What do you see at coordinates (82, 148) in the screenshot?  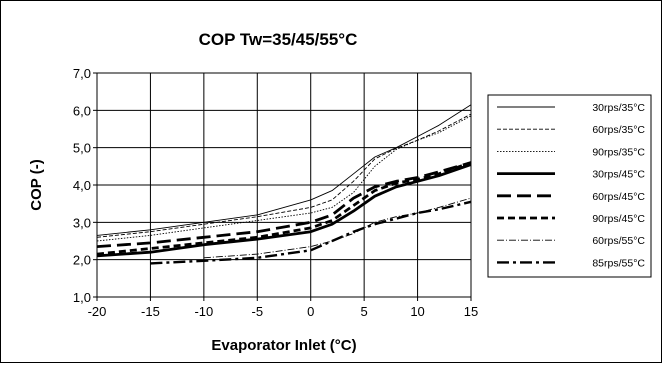 I see `y-tick-label: 5,0` at bounding box center [82, 148].